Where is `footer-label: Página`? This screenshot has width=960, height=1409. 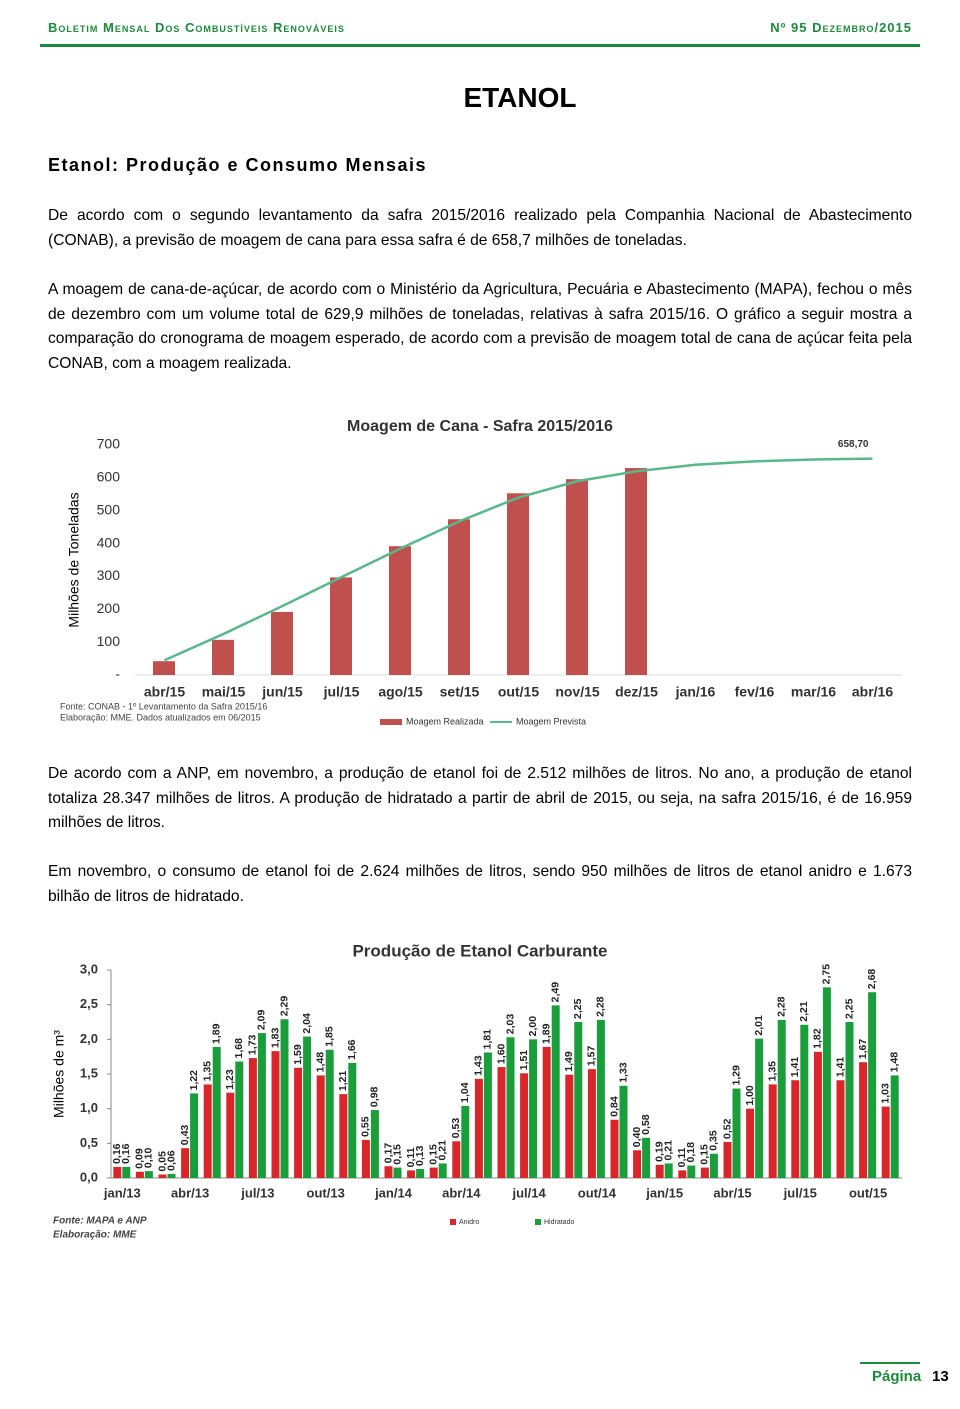
footer-label: Página is located at coordinates (897, 1376).